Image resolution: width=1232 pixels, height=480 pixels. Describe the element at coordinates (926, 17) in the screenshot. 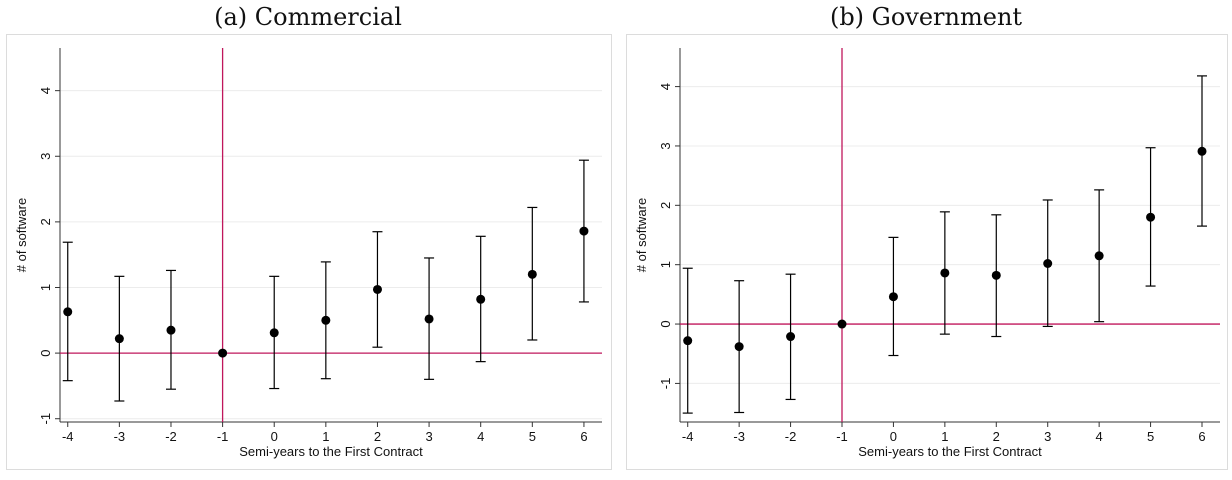

I see `panel-title-government: (b) Government` at that location.